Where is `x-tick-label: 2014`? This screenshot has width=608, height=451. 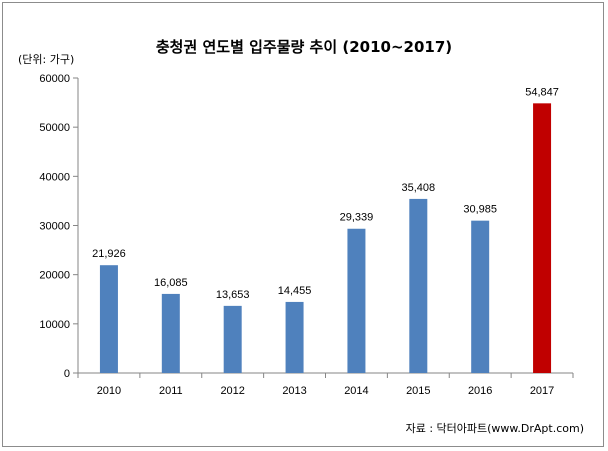
x-tick-label: 2014 is located at coordinates (356, 391).